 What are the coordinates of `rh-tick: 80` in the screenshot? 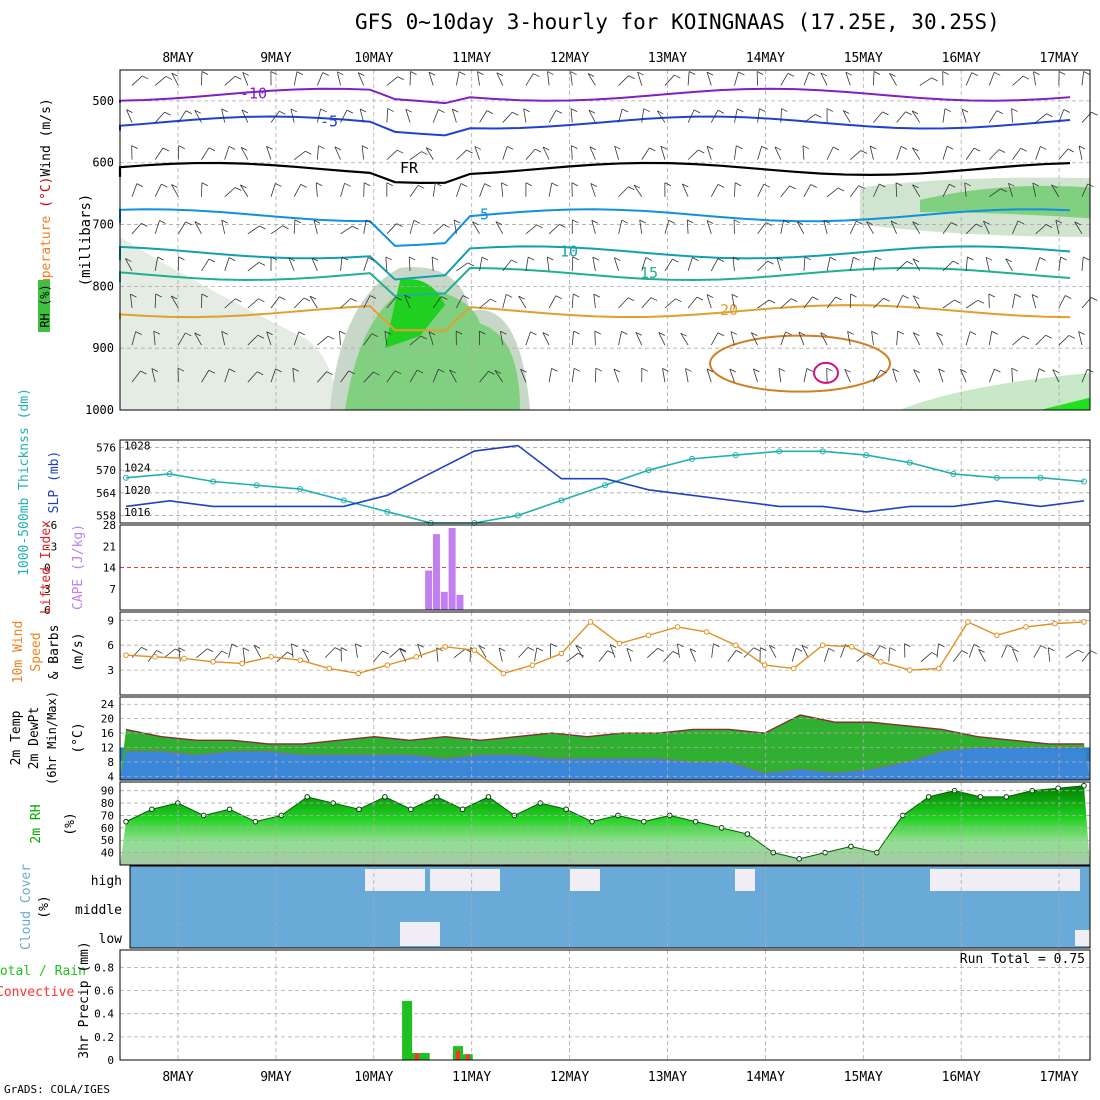 It's located at (107, 803).